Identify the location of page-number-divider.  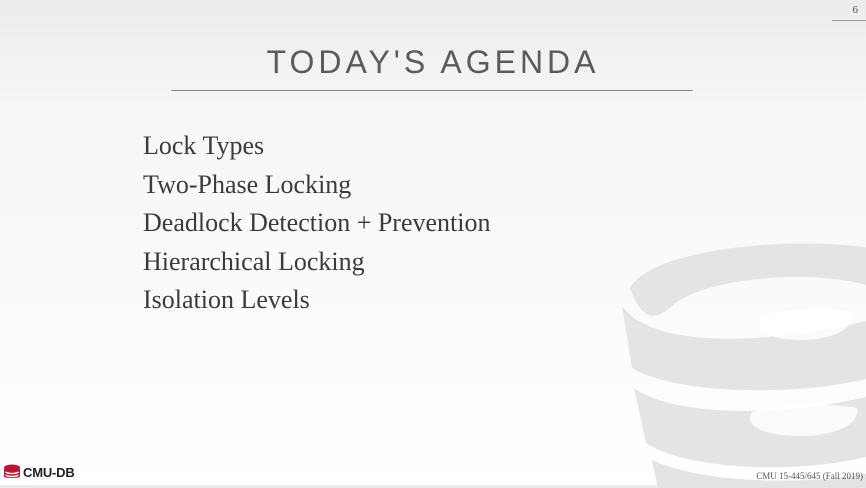
(849, 20).